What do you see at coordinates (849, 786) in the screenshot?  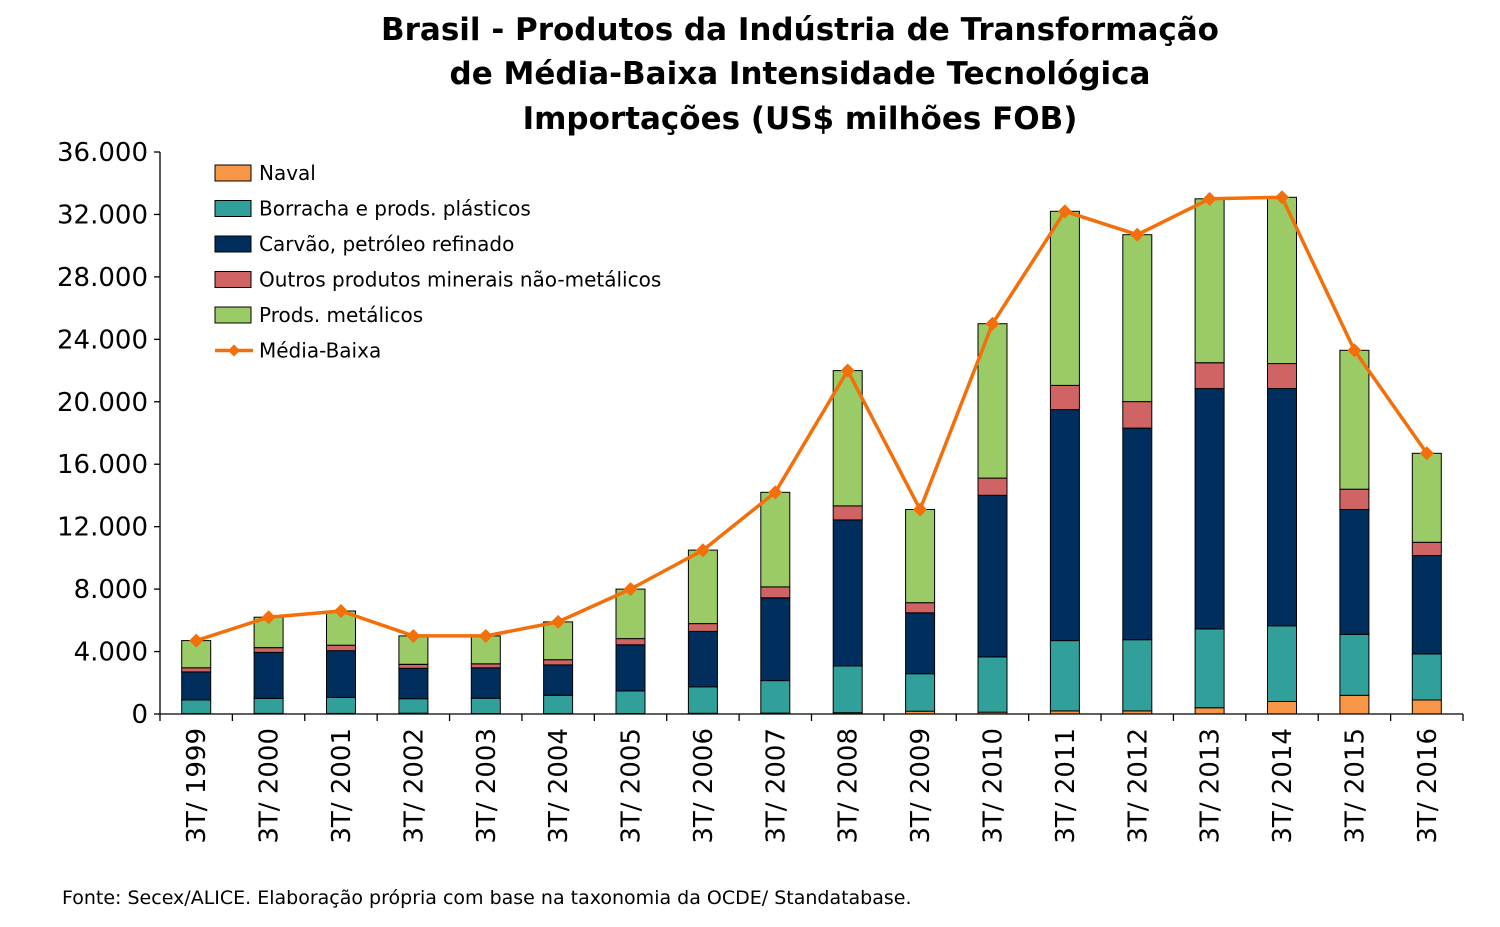 I see `x-tick-label-9: 3T/ 2008` at bounding box center [849, 786].